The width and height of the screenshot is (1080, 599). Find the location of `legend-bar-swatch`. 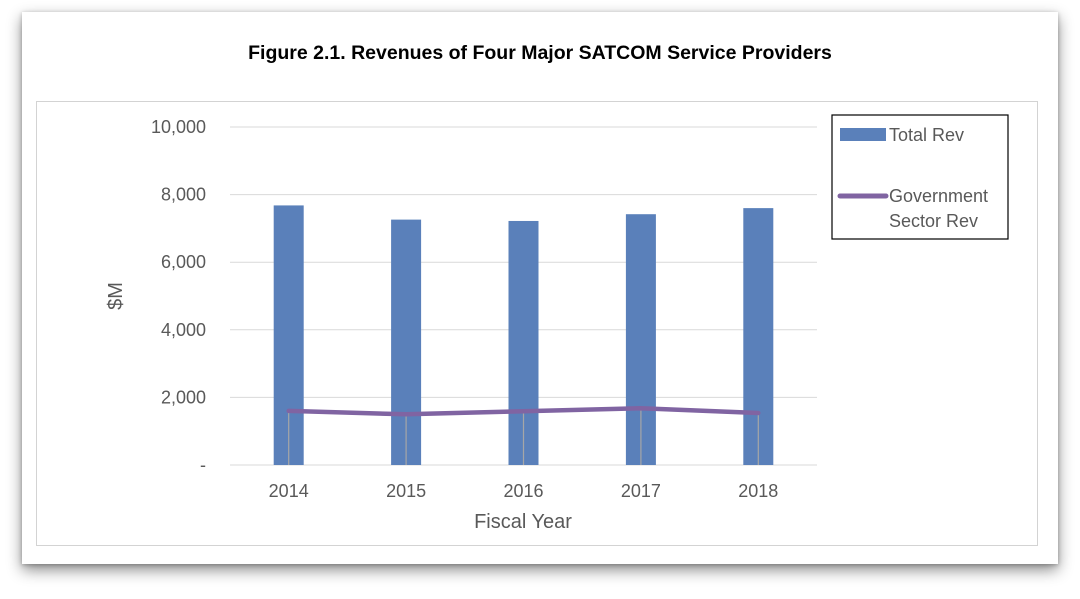

legend-bar-swatch is located at coordinates (863, 134).